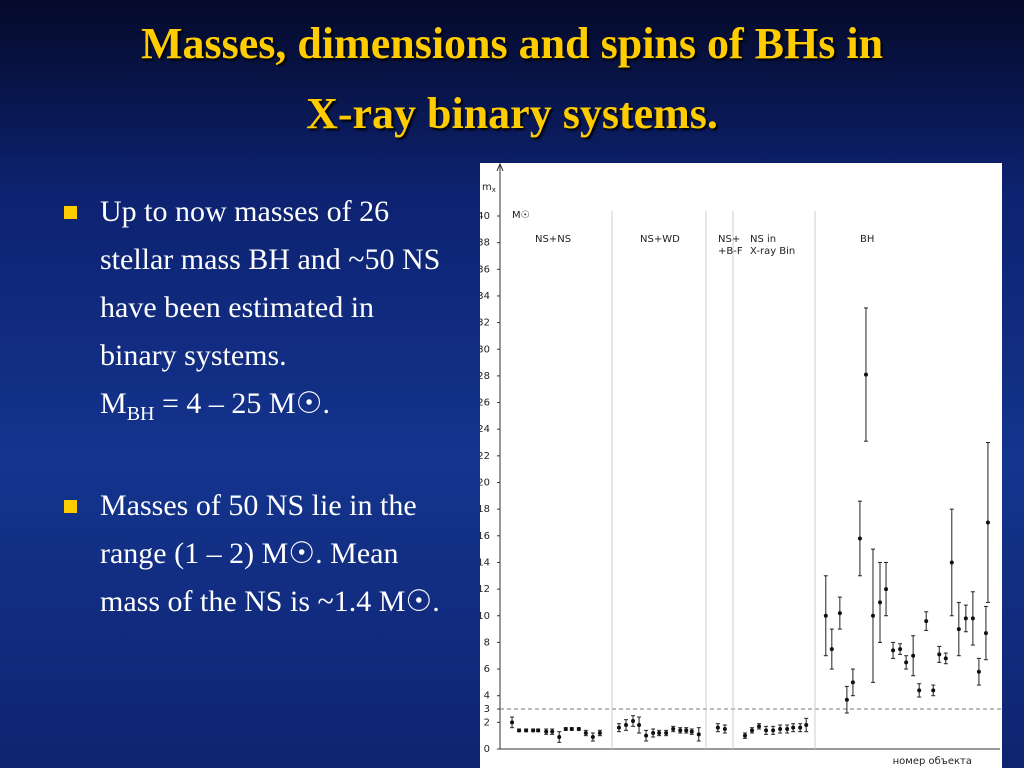 This screenshot has width=1024, height=768. What do you see at coordinates (494, 190) in the screenshot?
I see `y-axis-label: x` at bounding box center [494, 190].